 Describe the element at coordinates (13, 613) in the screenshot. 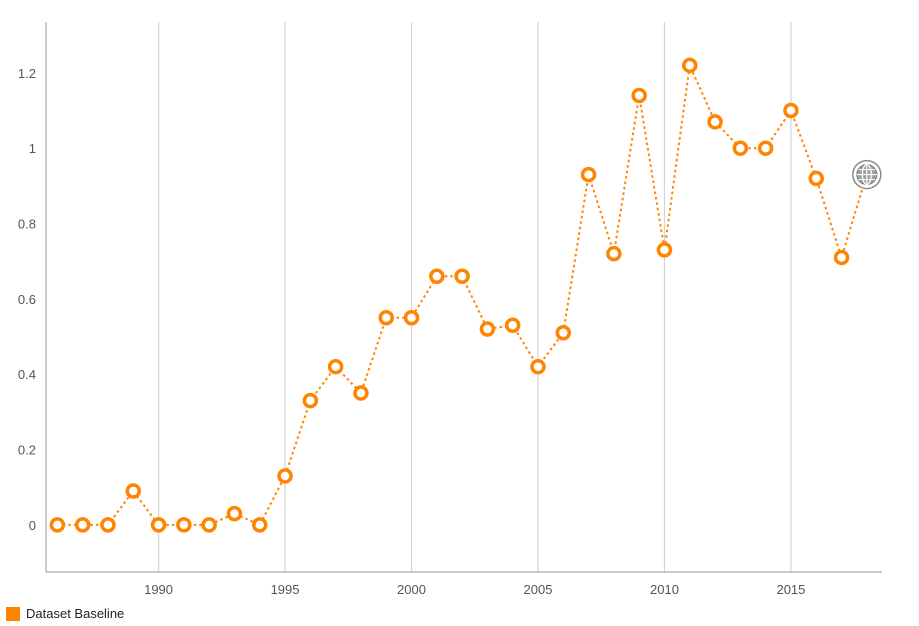

I see `legend-swatch` at that location.